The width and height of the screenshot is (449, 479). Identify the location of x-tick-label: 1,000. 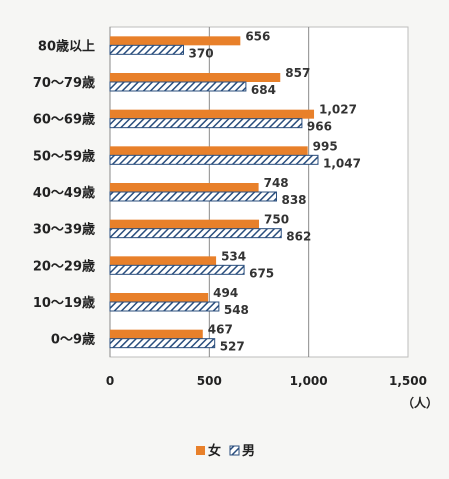
(309, 381).